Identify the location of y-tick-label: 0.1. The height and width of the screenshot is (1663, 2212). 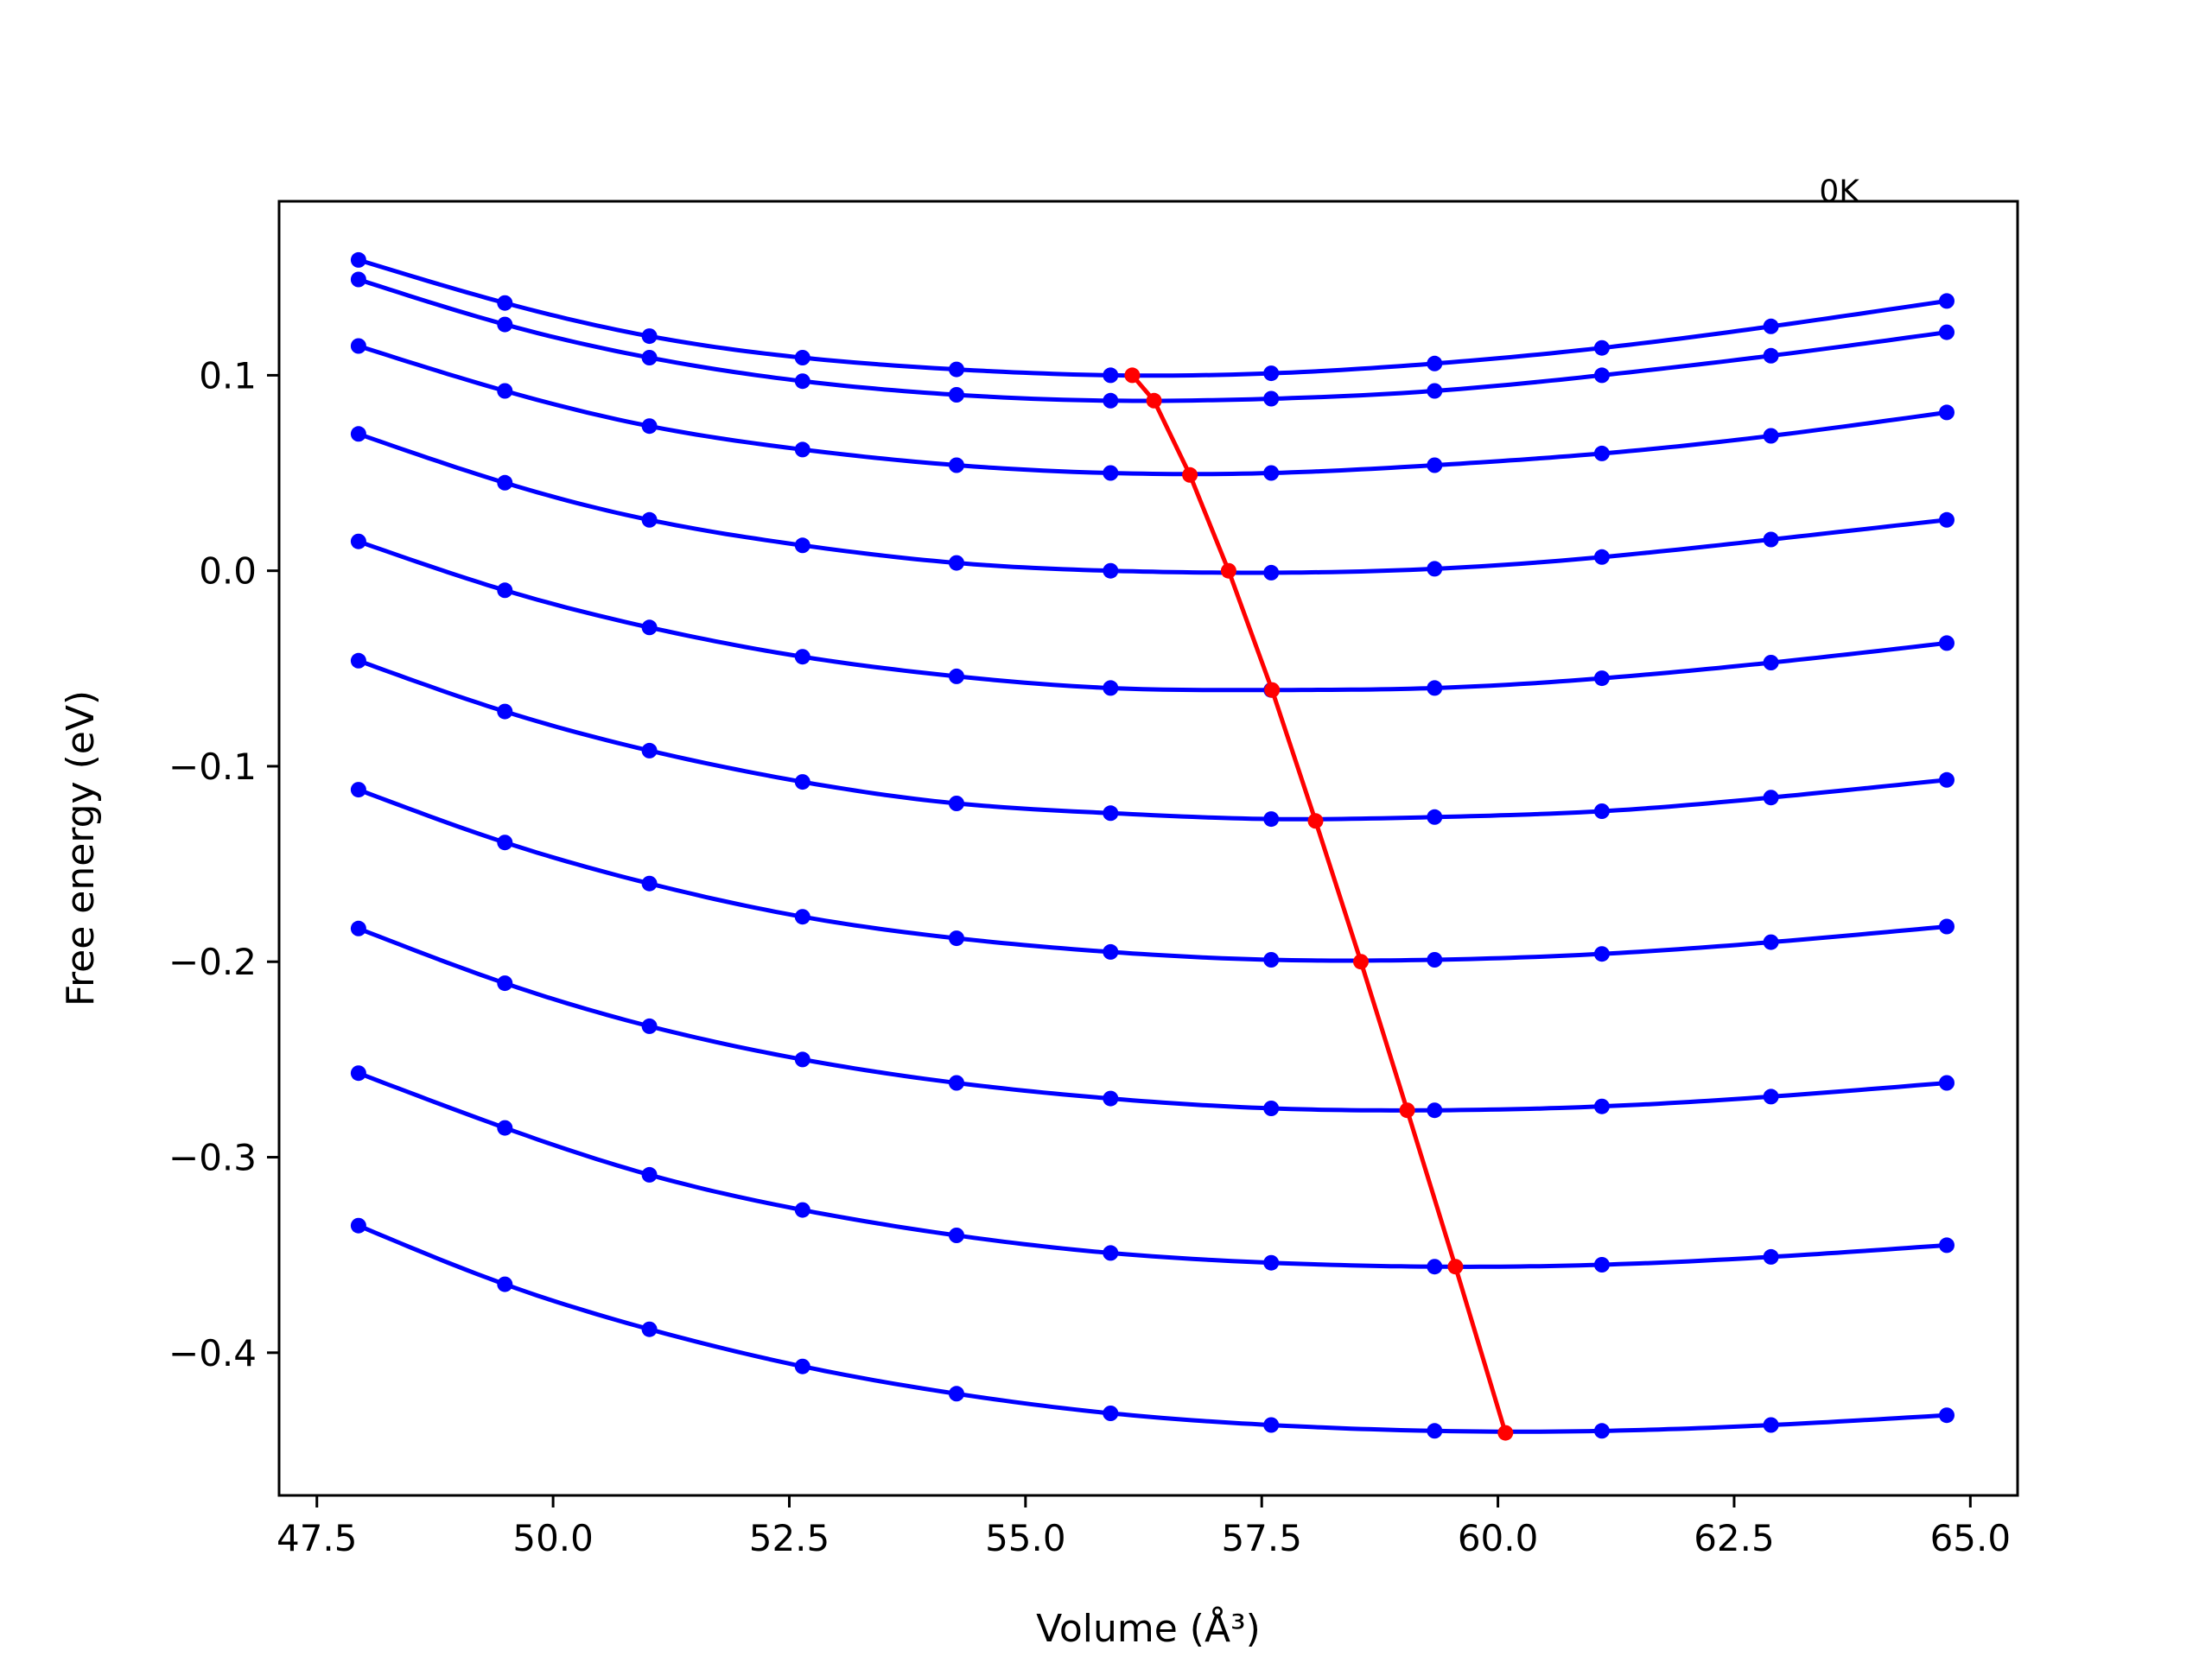
(228, 376).